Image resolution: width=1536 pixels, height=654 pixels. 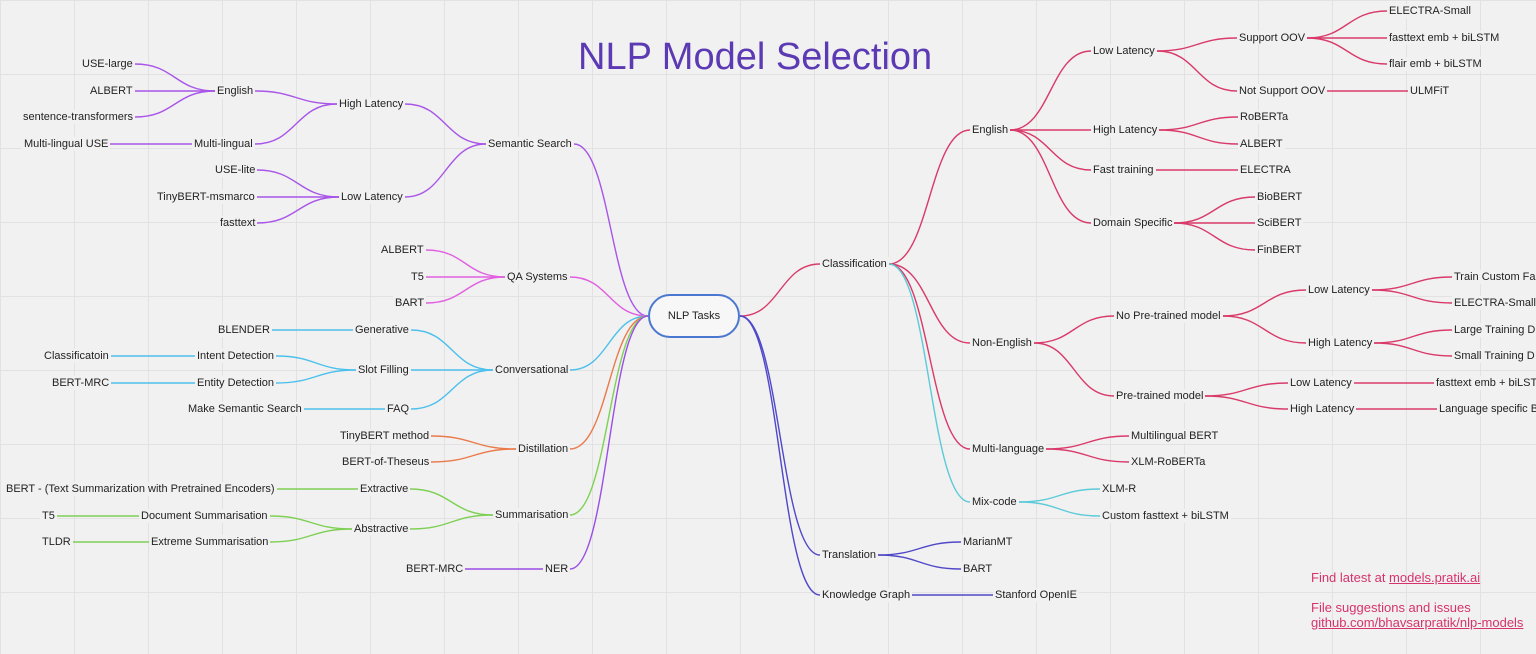 I want to click on node-classification-english-fast-training-label: Fast training, so click(x=1123, y=170).